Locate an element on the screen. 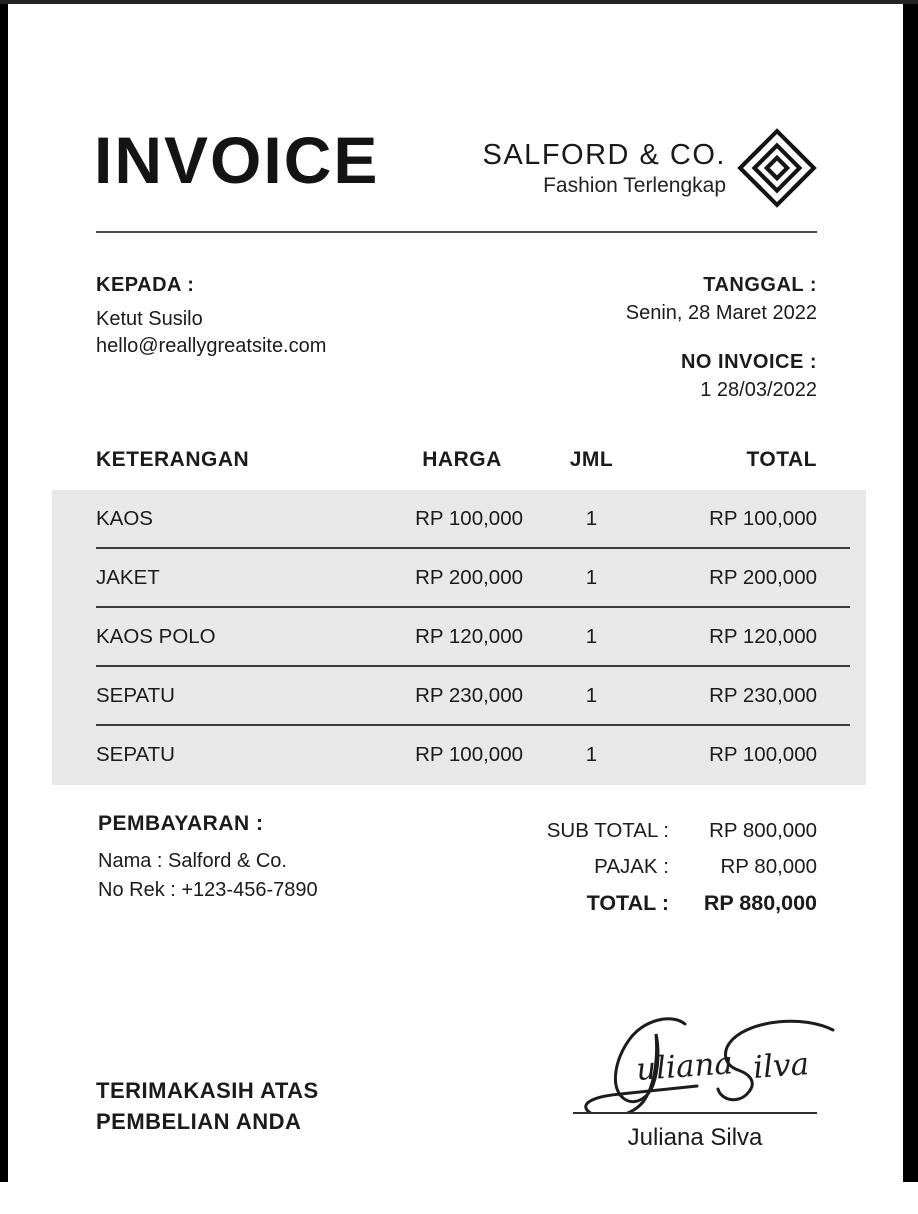 The image size is (918, 1214). column-header-price: HARGA is located at coordinates (462, 459).